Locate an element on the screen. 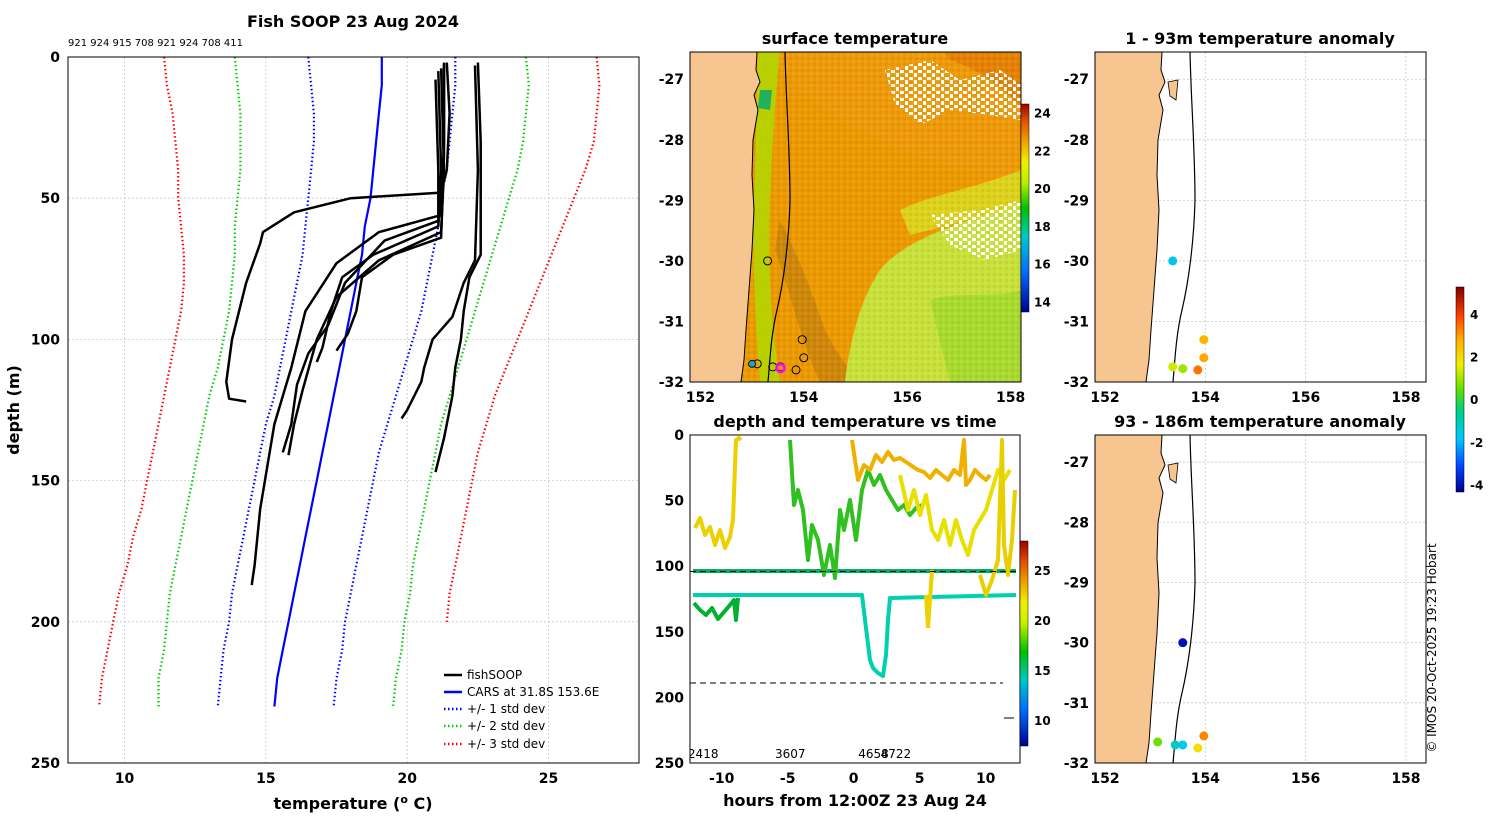  anomaly-deep-xtick-label: 152 is located at coordinates (1104, 779).